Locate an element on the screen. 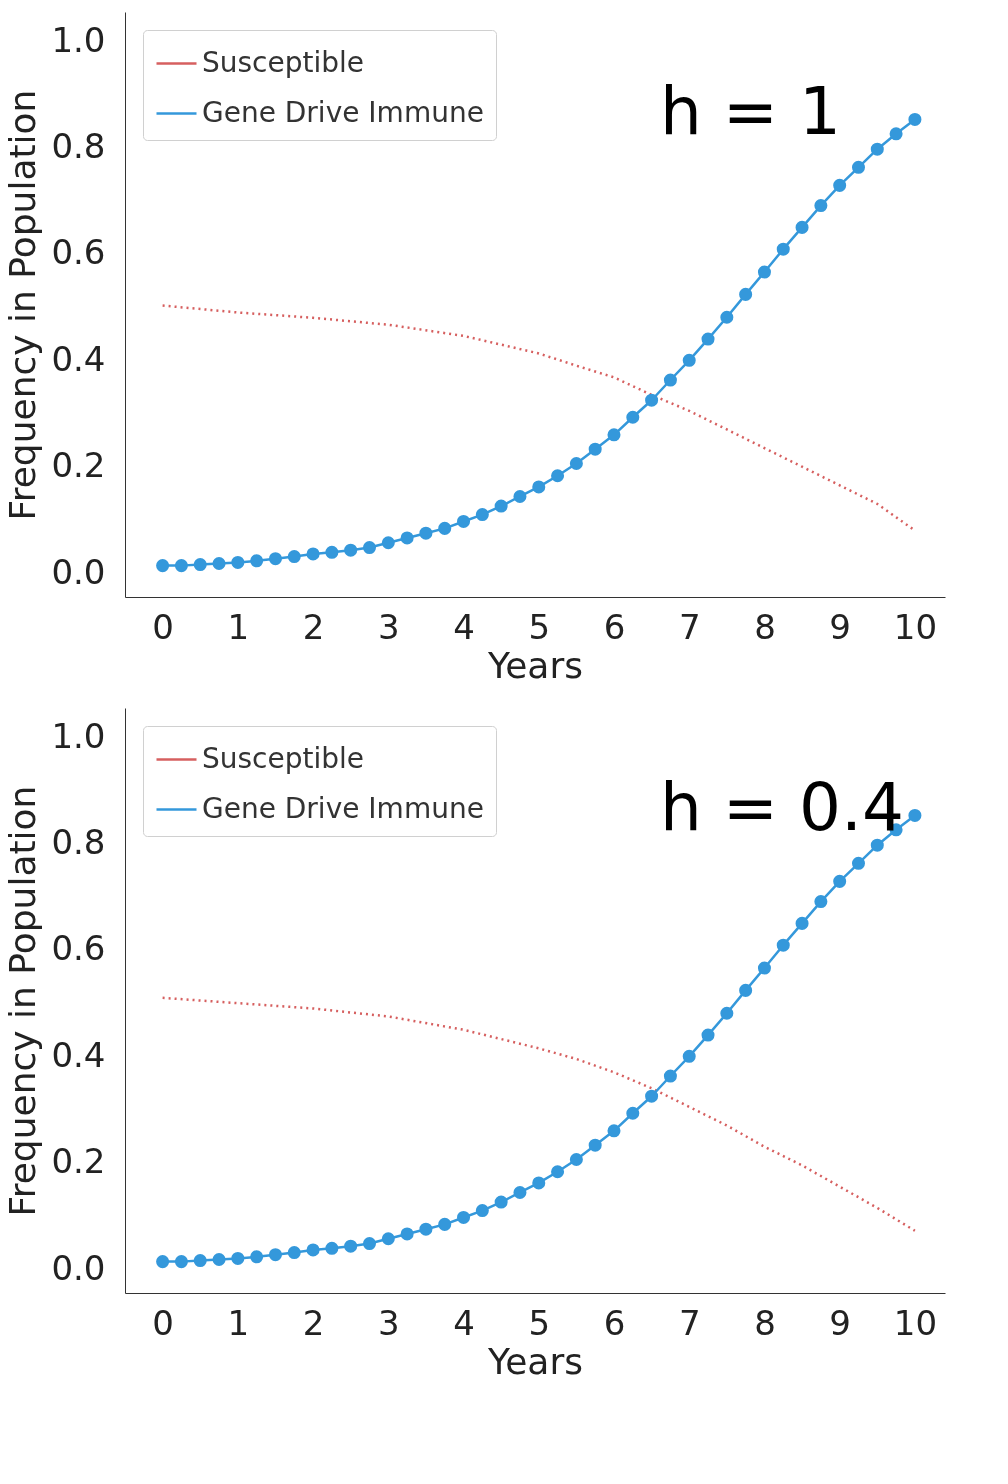 The height and width of the screenshot is (1484, 1008). annotation: h = 1 is located at coordinates (751, 111).